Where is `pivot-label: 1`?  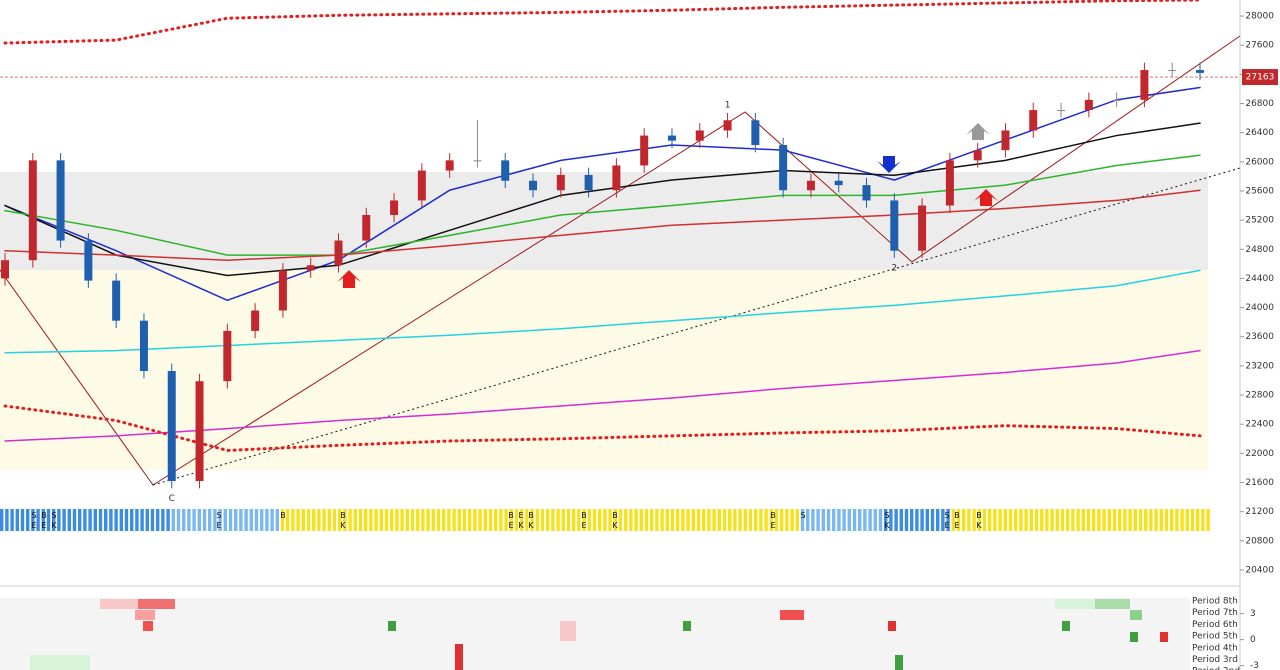
pivot-label: 1 is located at coordinates (728, 105).